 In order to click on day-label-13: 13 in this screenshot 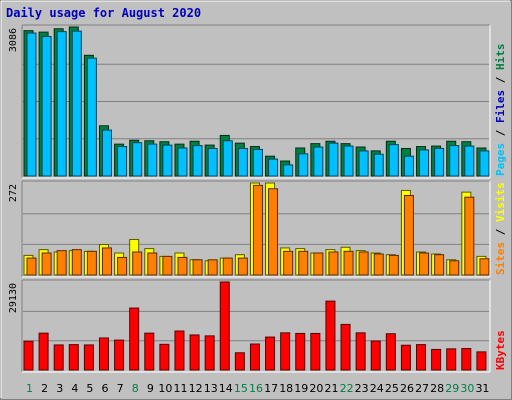, I will do `click(211, 388)`.